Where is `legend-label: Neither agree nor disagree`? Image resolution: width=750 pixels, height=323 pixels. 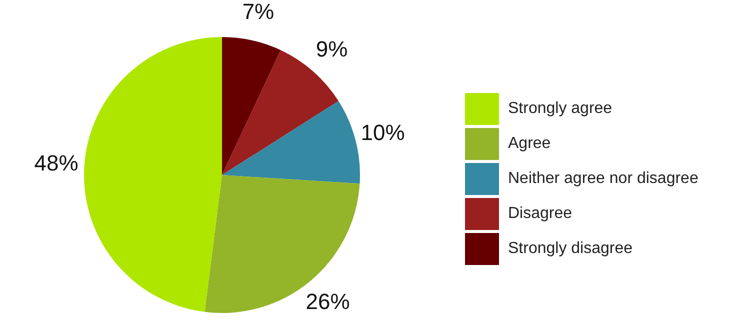
legend-label: Neither agree nor disagree is located at coordinates (603, 179).